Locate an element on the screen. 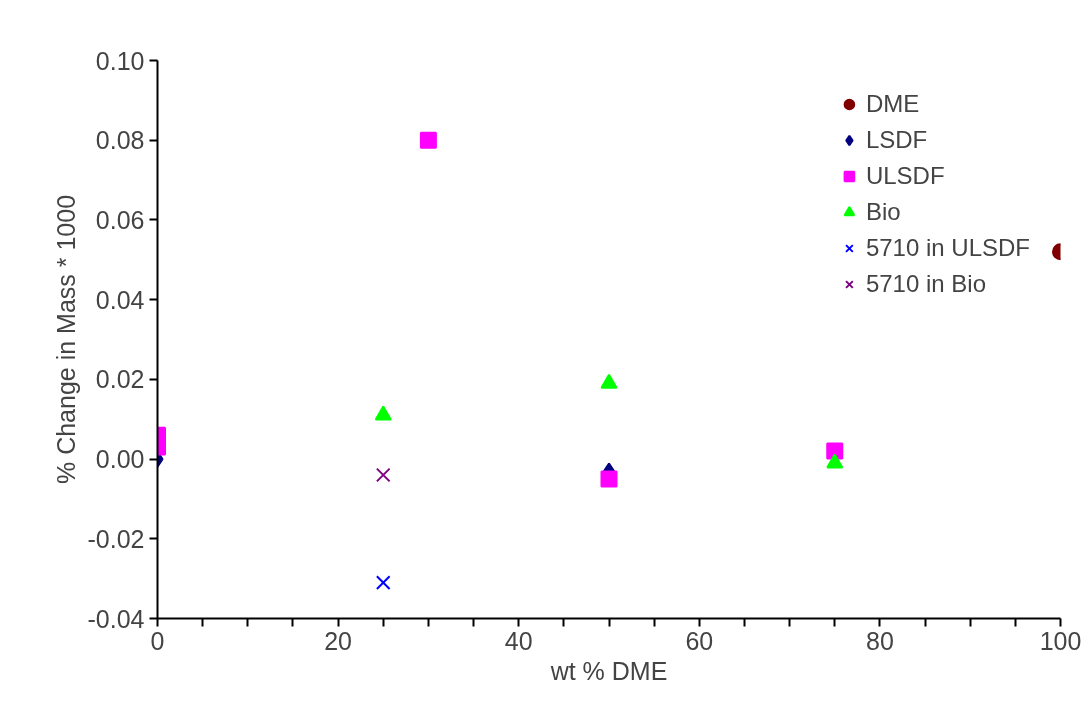 This screenshot has height=708, width=1088. x-tick-label: 0 is located at coordinates (157, 640).